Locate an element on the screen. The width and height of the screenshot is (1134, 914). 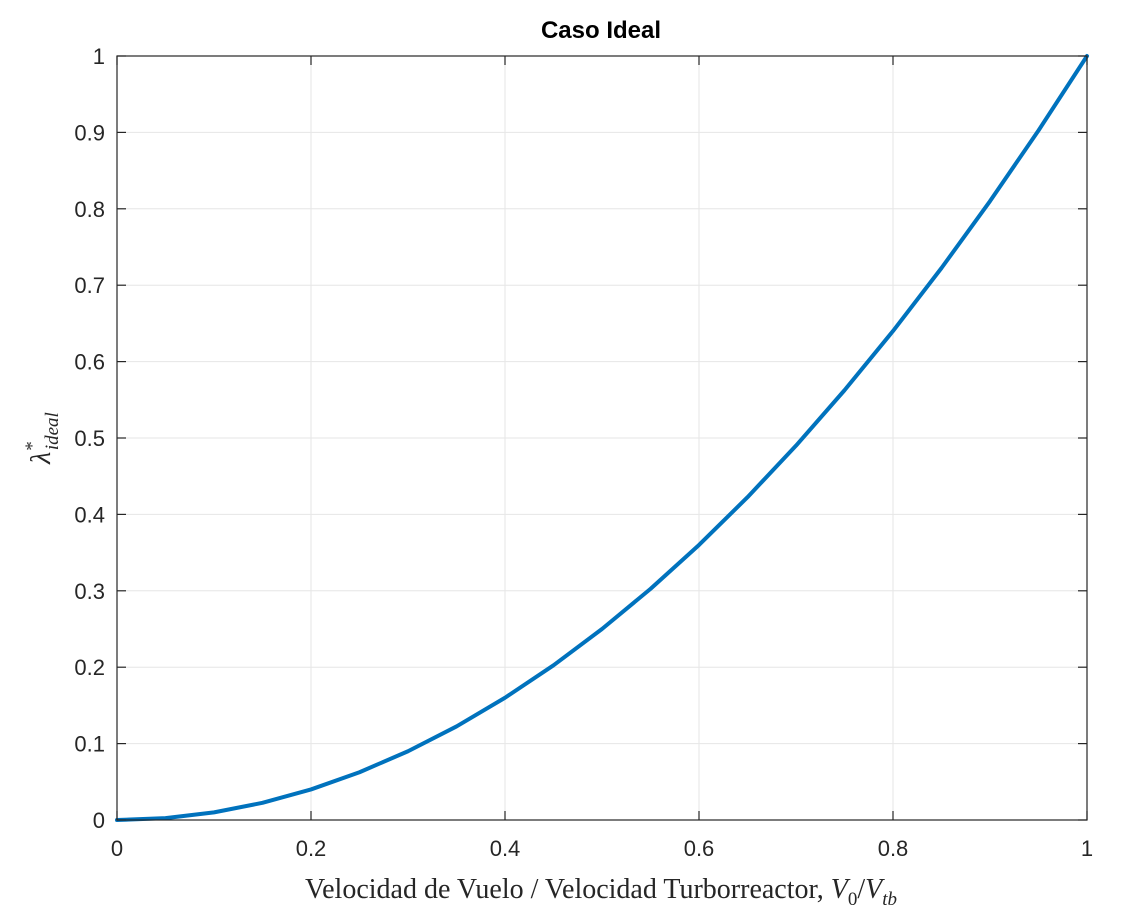
y-tick-label: 0.6 is located at coordinates (89, 362).